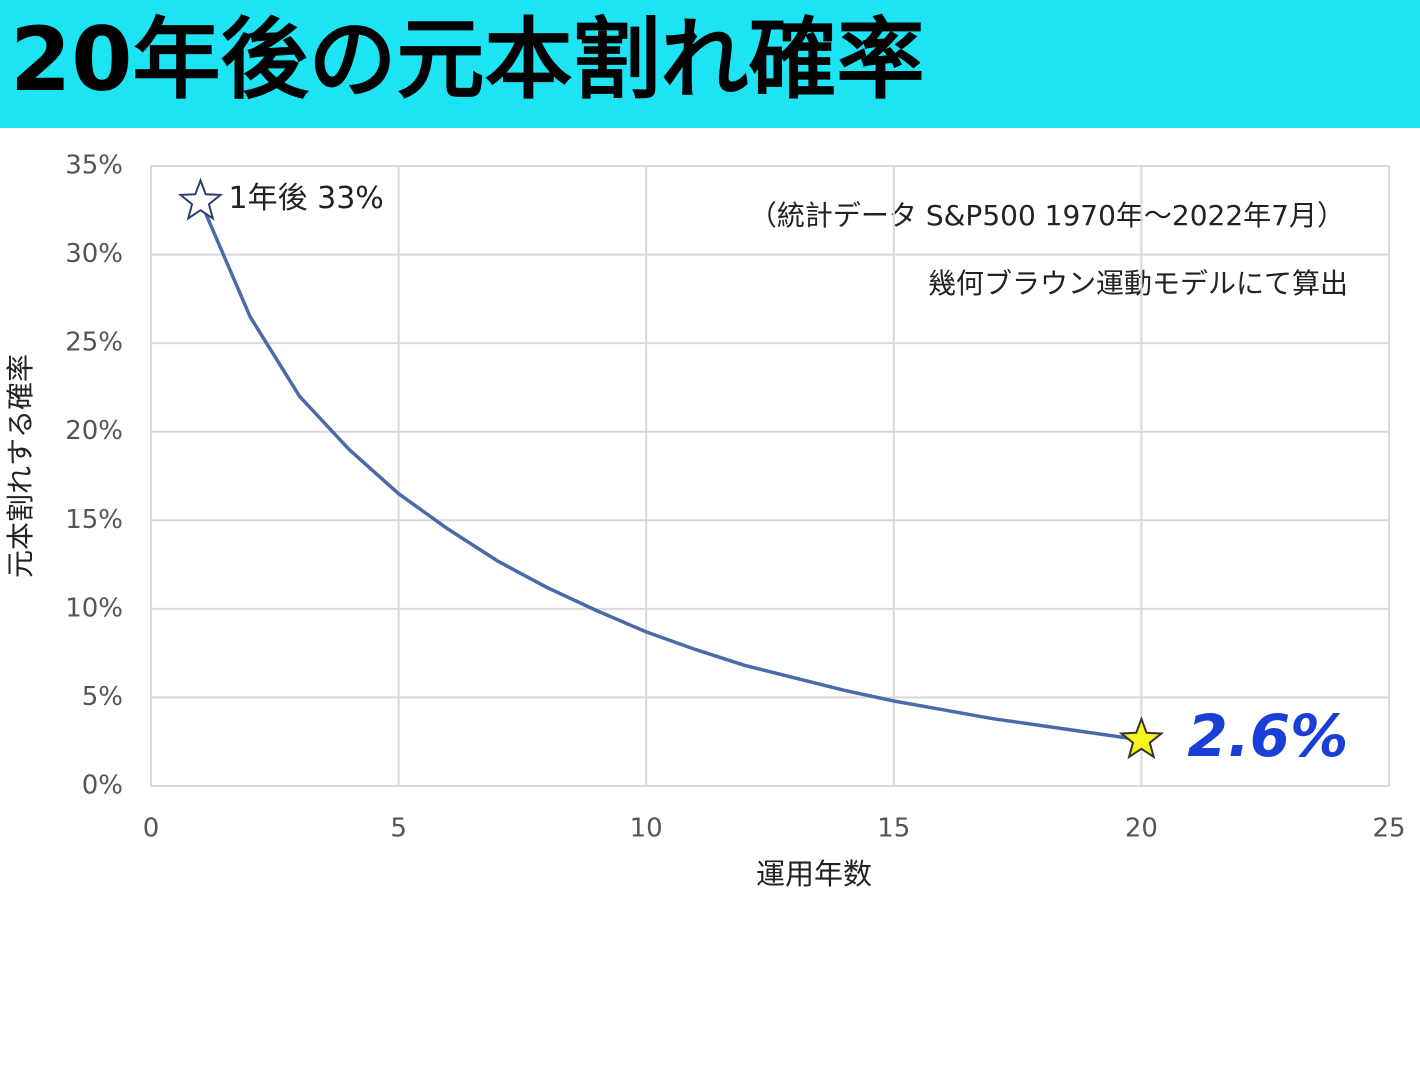 This screenshot has height=1080, width=1420. I want to click on header-band, so click(710, 64).